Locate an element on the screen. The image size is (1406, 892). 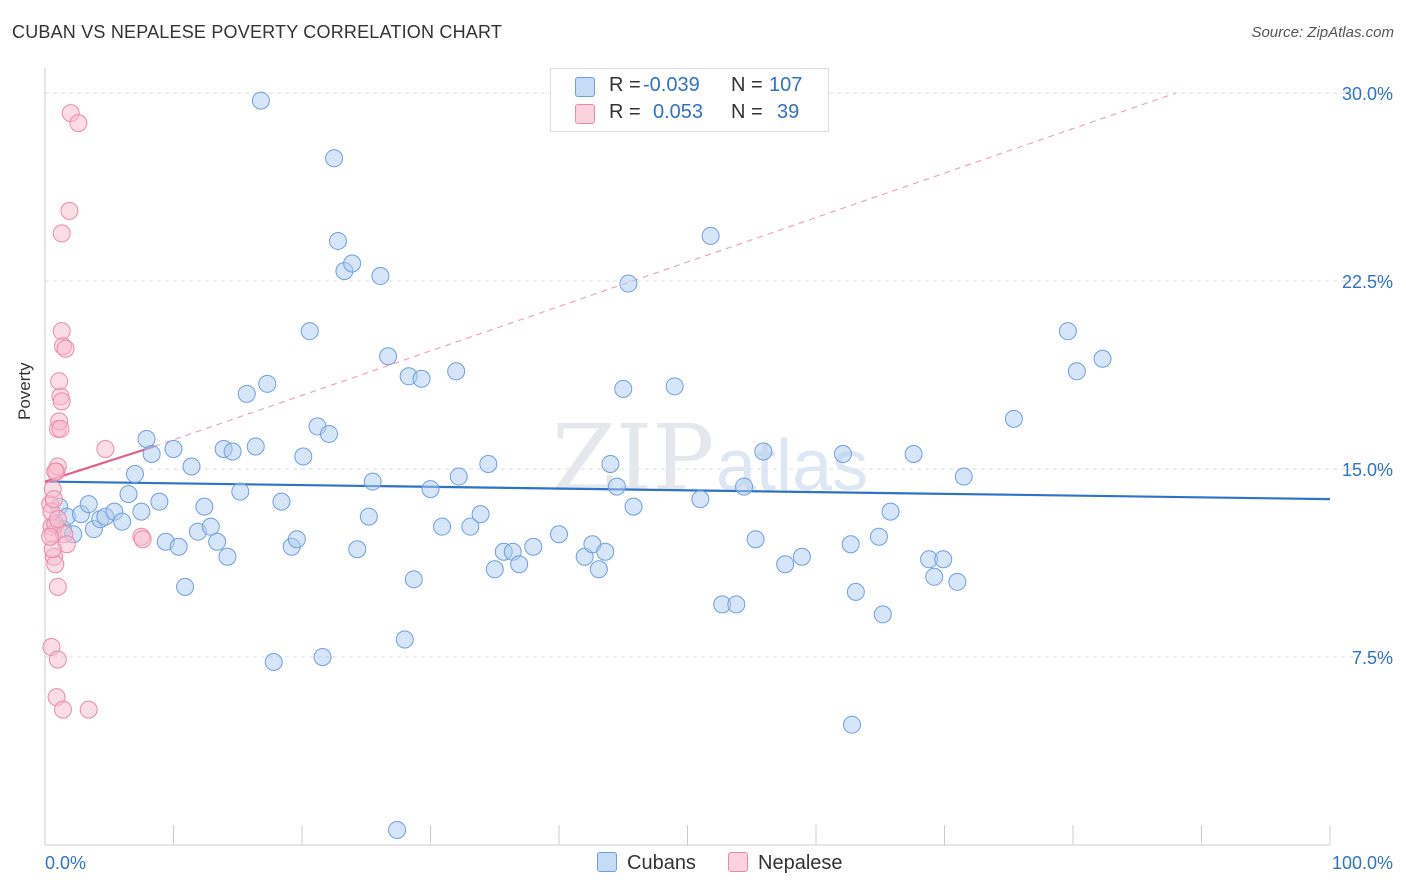
x-tick-label: 0.0% is located at coordinates (65, 863).